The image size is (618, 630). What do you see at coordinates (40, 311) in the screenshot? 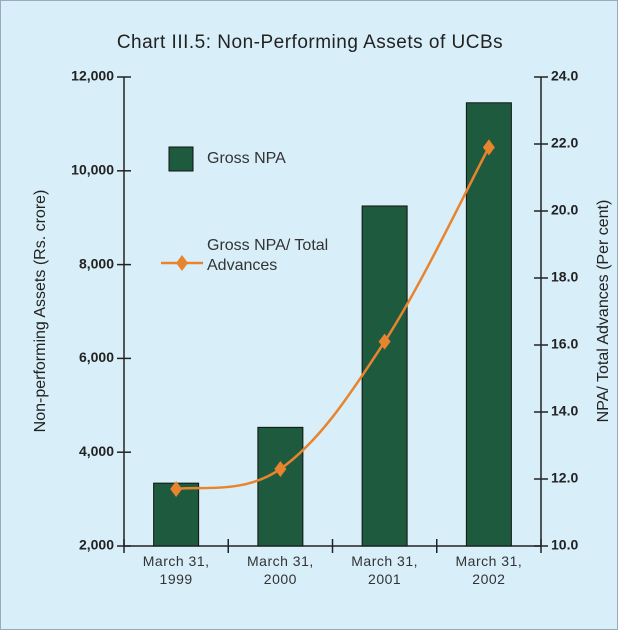
I see `y-axis-label: Non-performing Assets (Rs. crore)` at bounding box center [40, 311].